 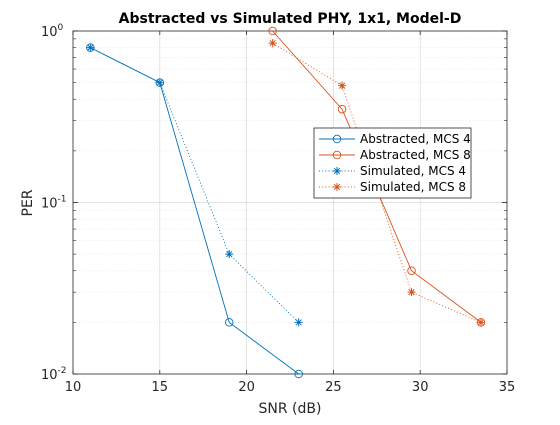 What do you see at coordinates (413, 171) in the screenshot?
I see `legend-label: Simulated, MCS 4` at bounding box center [413, 171].